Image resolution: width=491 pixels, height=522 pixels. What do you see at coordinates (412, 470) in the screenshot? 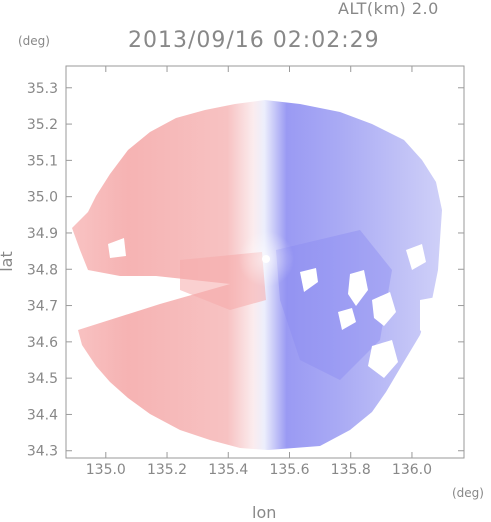
I see `x-tick-label: 136.0` at bounding box center [412, 470].